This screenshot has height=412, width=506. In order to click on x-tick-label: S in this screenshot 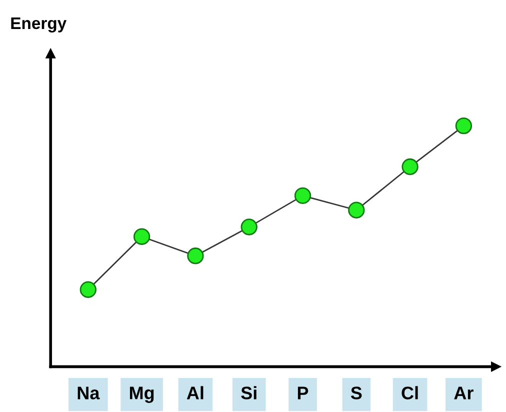, I will do `click(356, 393)`.